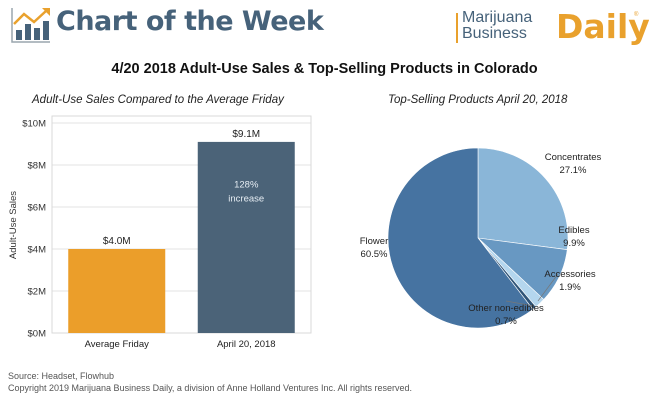  I want to click on chart-logo-icon, so click(30, 25).